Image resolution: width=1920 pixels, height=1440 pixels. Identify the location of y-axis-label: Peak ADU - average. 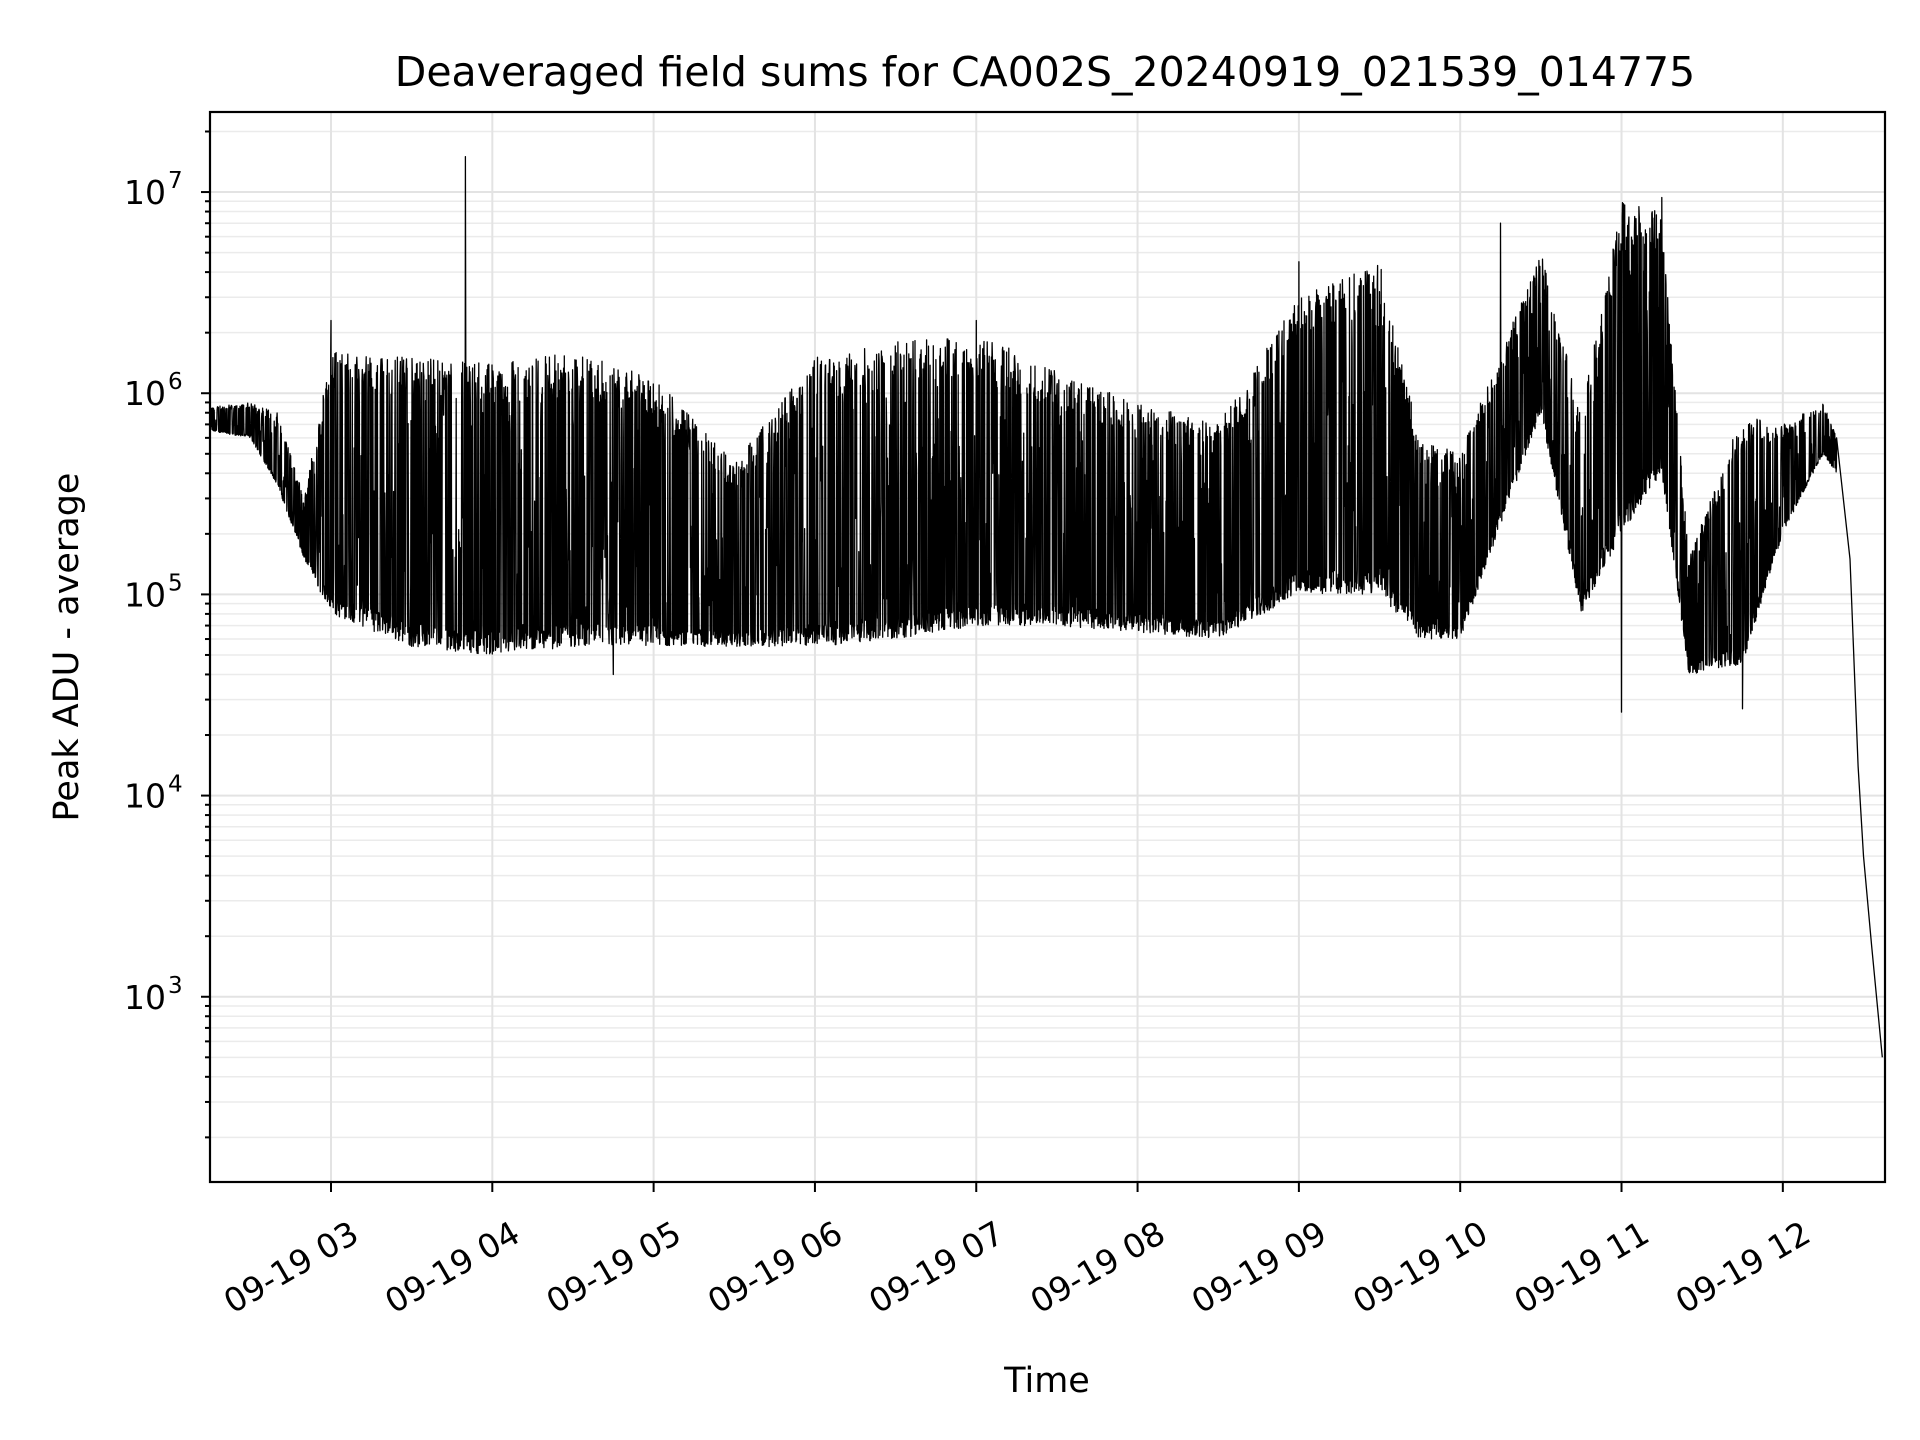
(67, 647).